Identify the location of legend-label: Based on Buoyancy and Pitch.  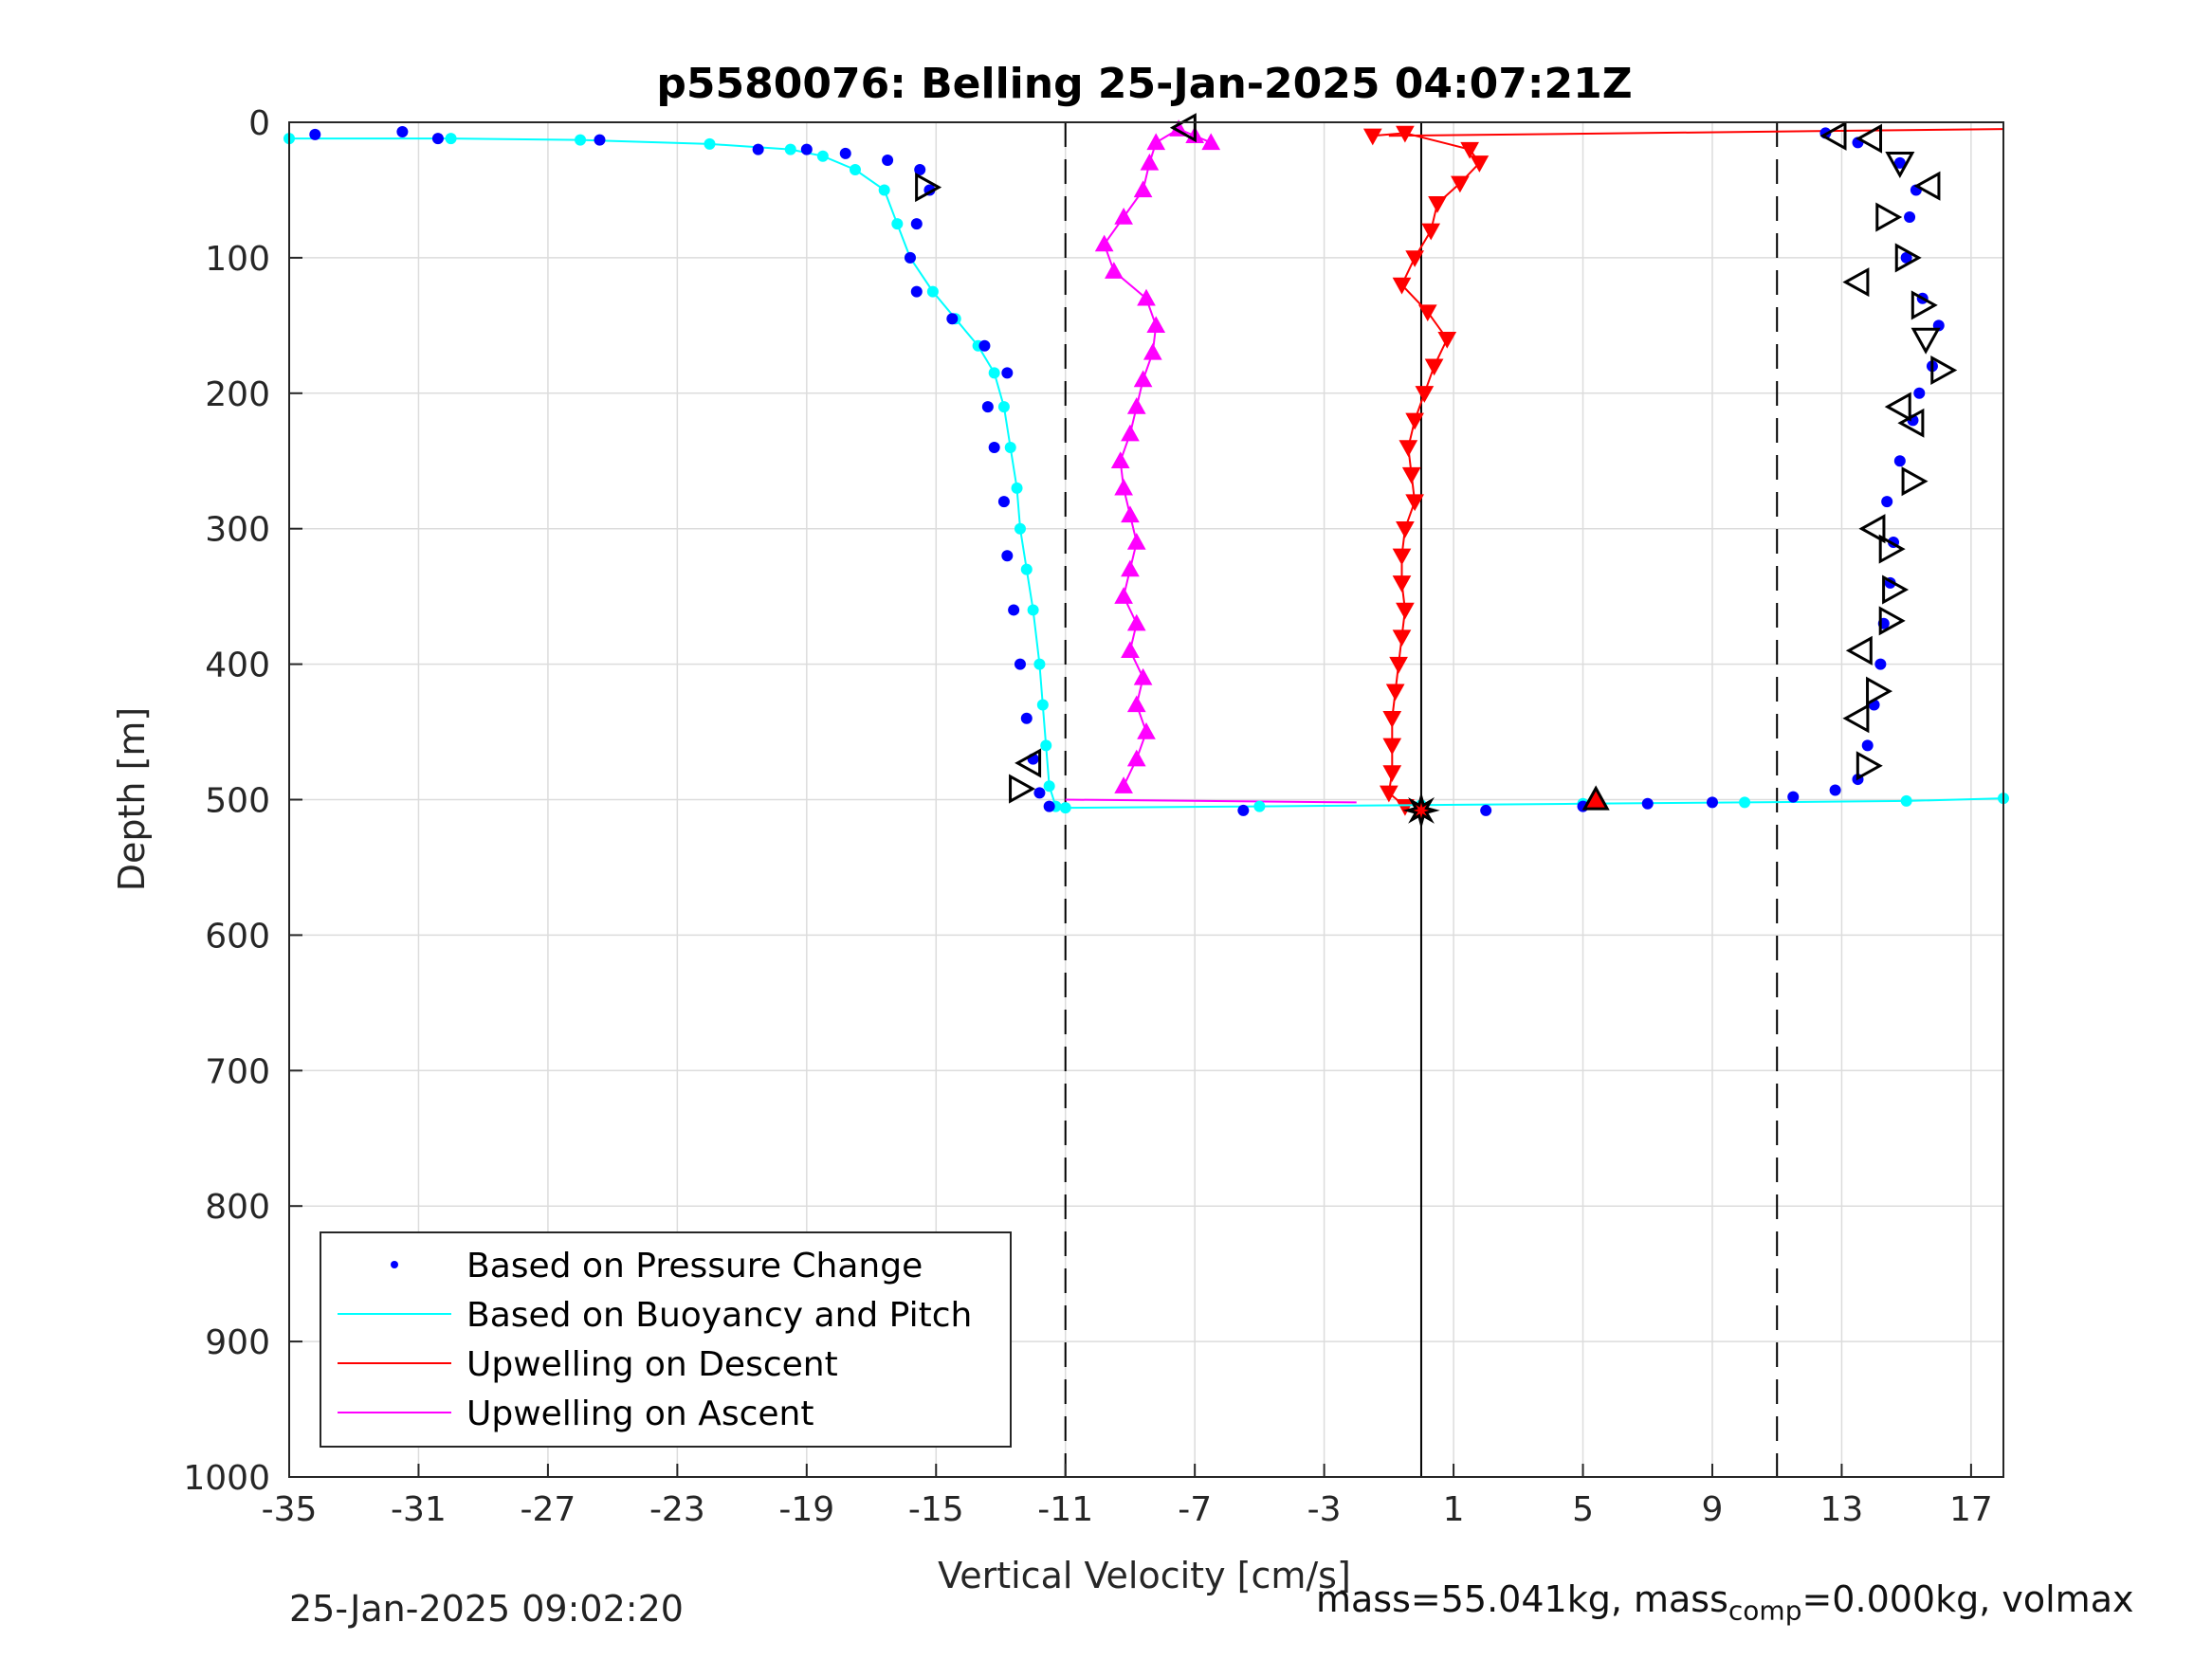
(719, 1315).